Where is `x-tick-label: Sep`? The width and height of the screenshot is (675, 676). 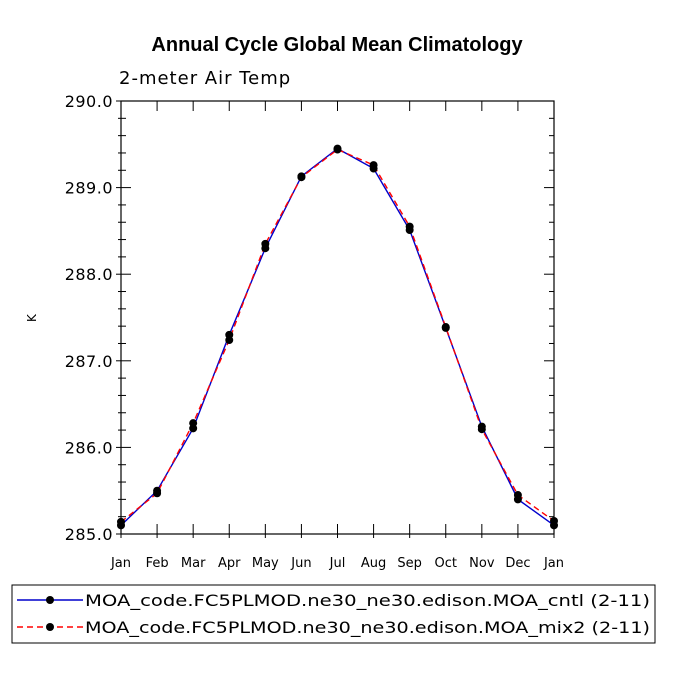 x-tick-label: Sep is located at coordinates (409, 563).